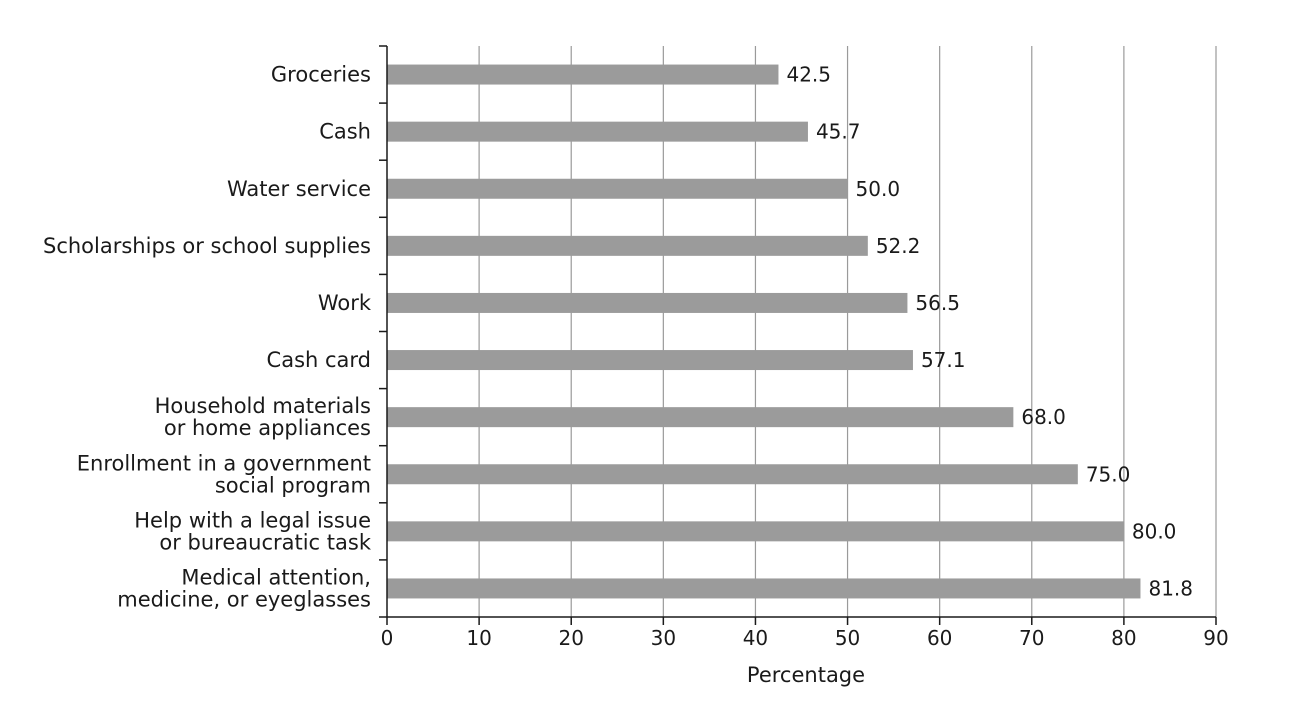 Image resolution: width=1293 pixels, height=707 pixels. Describe the element at coordinates (293, 485) in the screenshot. I see `category-label-7-line-1: social program` at that location.